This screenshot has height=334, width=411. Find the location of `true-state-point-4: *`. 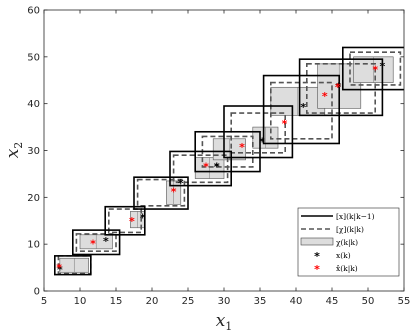

true-state-point-4: * is located at coordinates (217, 166).